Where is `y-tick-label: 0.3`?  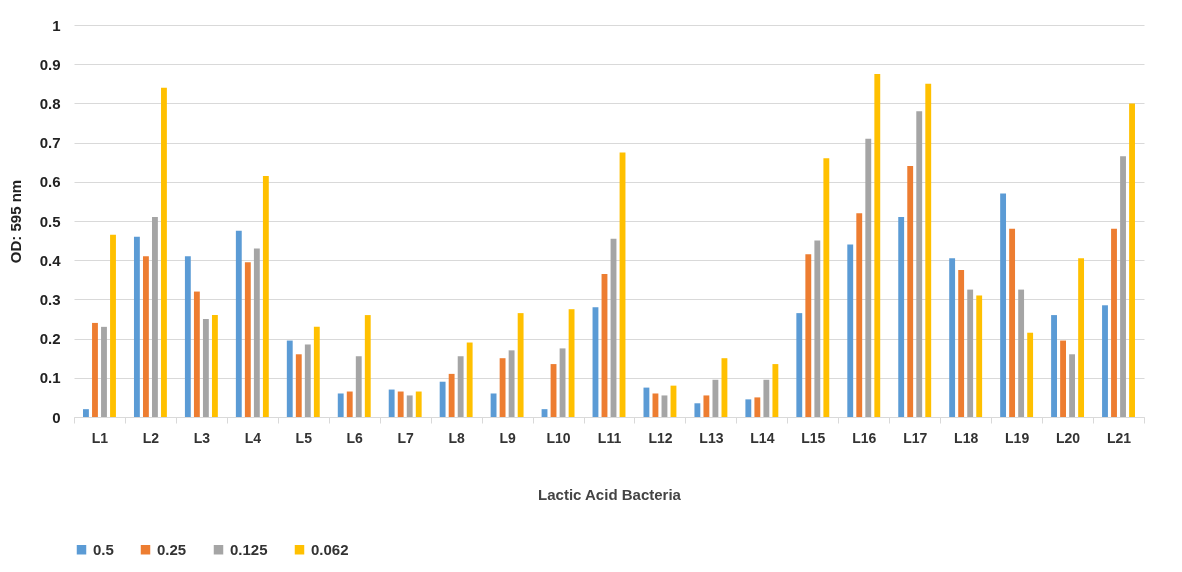 y-tick-label: 0.3 is located at coordinates (50, 299).